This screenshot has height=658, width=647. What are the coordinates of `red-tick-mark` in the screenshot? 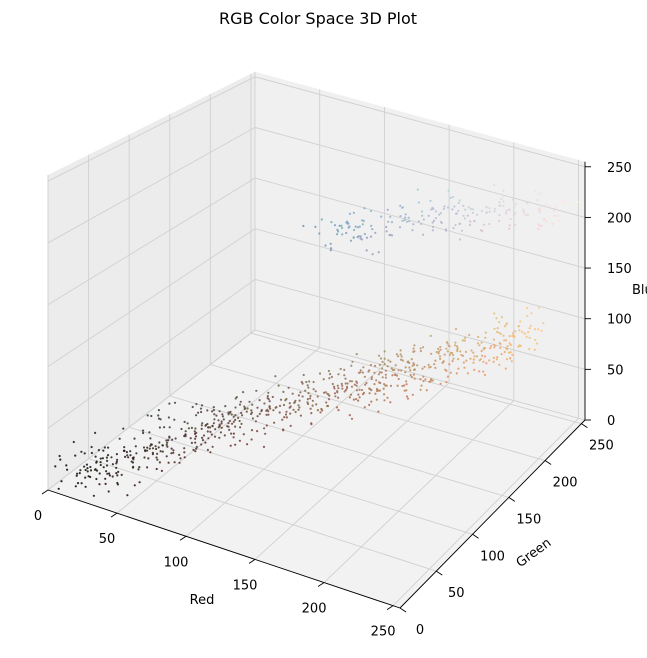 It's located at (45, 492).